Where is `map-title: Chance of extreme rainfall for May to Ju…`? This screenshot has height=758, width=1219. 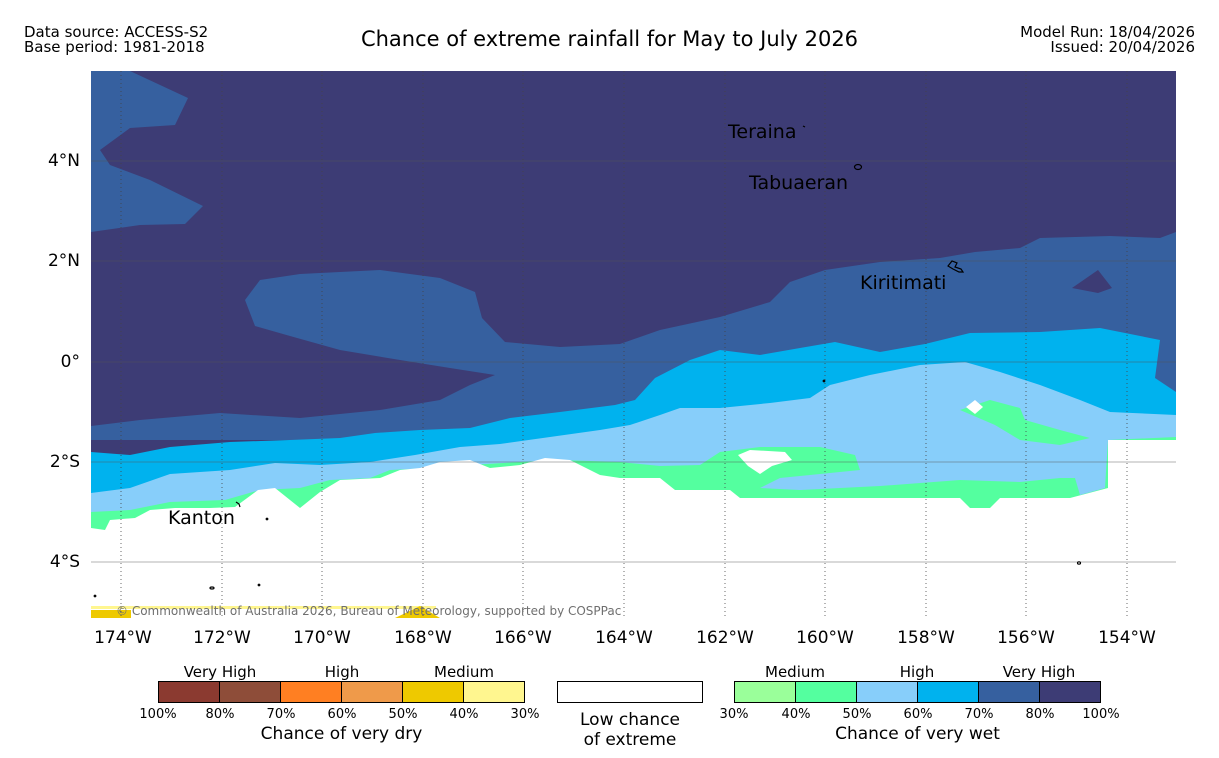
map-title: Chance of extreme rainfall for May to Ju… is located at coordinates (609, 39).